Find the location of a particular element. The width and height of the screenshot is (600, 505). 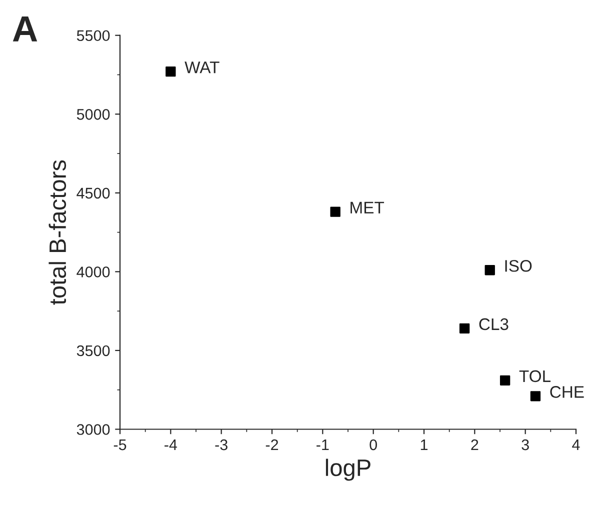

x-axis-title: logP is located at coordinates (348, 469).